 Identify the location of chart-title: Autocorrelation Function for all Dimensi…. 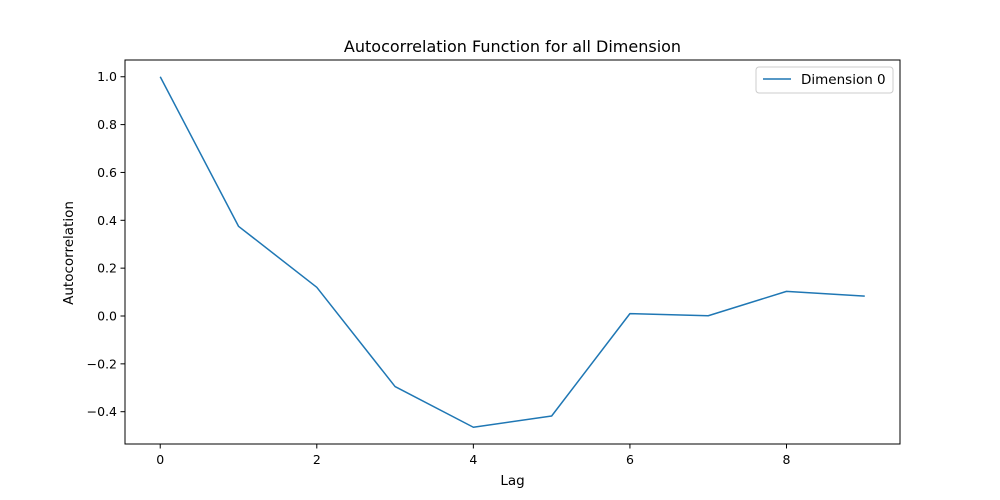
(512, 46).